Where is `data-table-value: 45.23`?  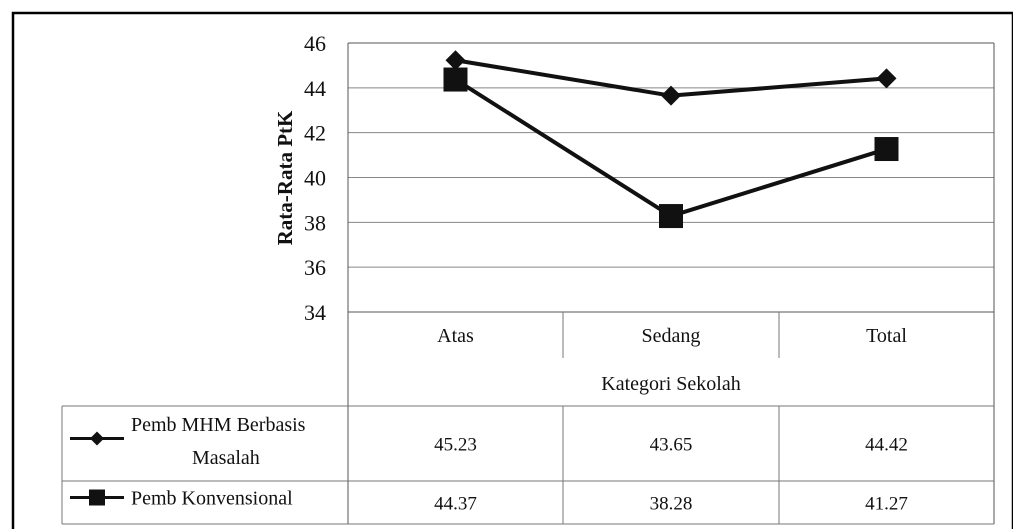
data-table-value: 45.23 is located at coordinates (455, 445).